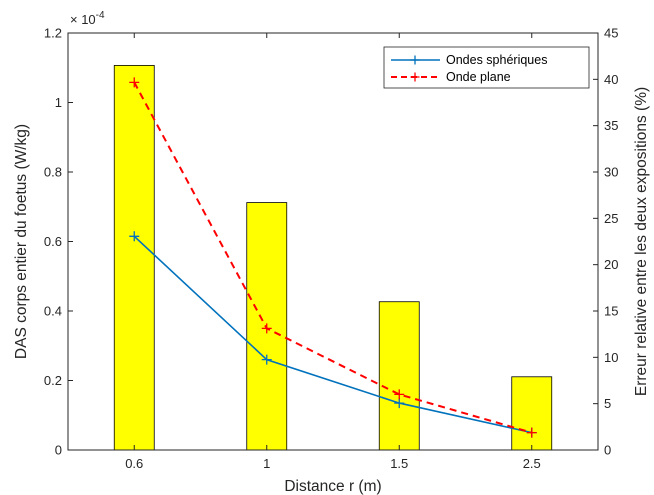 The image size is (654, 495). I want to click on y-right-tick-label: 35, so click(611, 125).